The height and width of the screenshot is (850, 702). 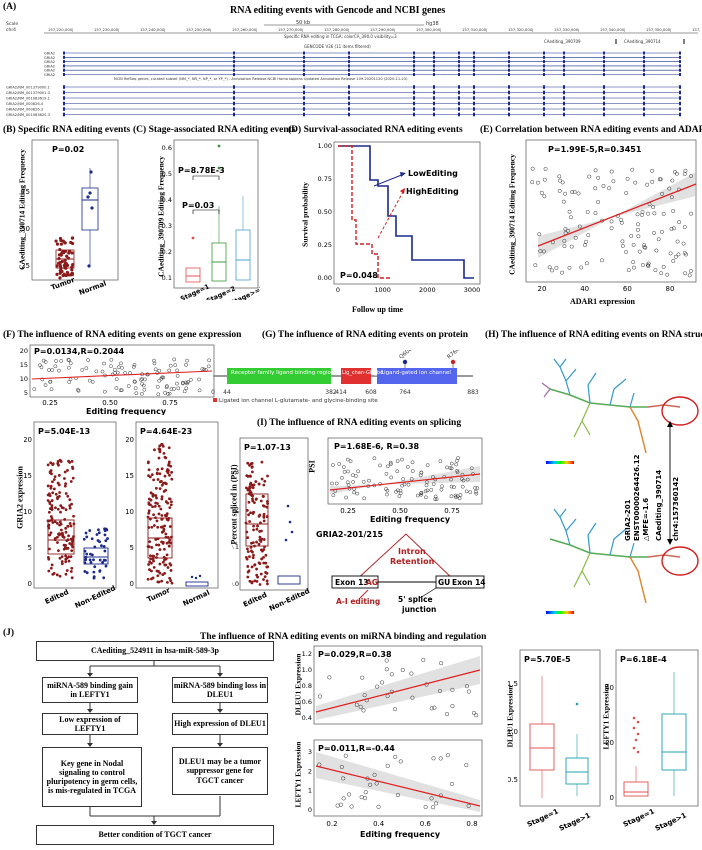 I want to click on mutation-r764g-label: R764G, so click(x=455, y=355).